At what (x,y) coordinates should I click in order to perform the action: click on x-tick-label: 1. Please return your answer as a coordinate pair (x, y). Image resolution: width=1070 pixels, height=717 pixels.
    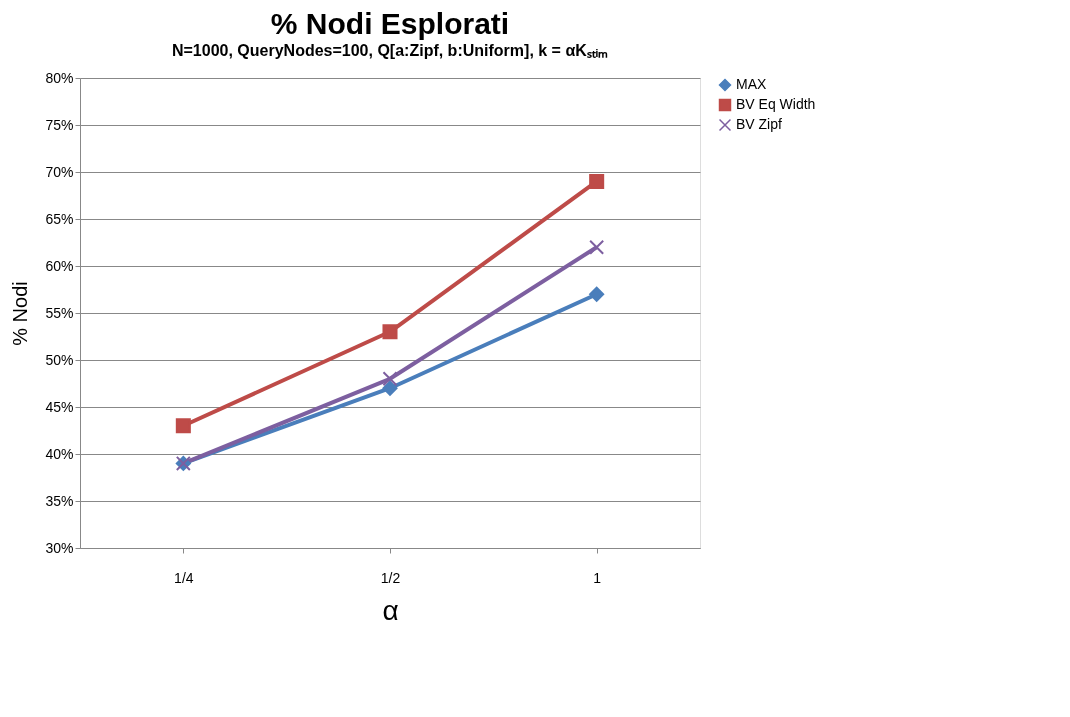
    Looking at the image, I should click on (597, 577).